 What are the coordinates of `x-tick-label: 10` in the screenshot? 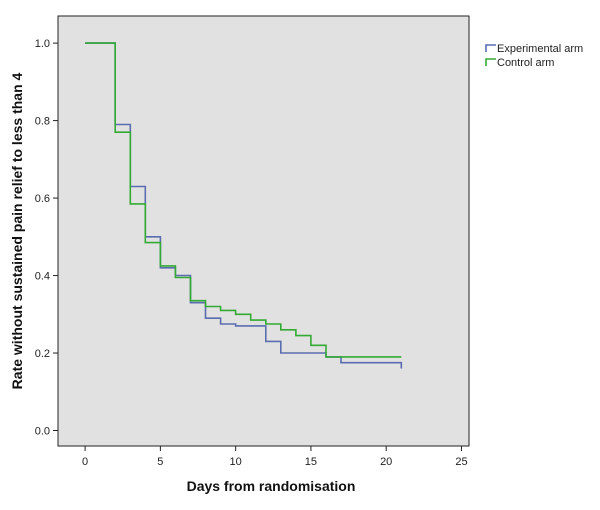 It's located at (236, 462).